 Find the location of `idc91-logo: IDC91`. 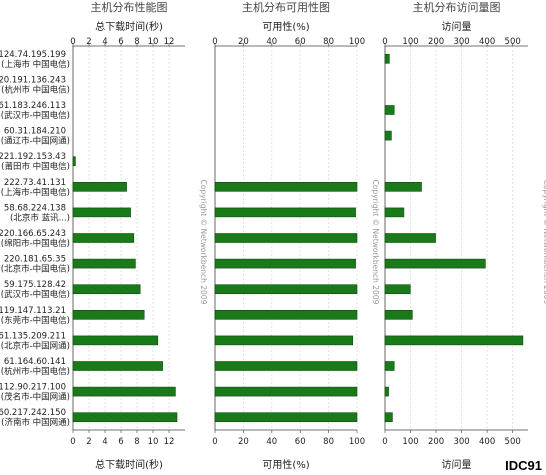

idc91-logo: IDC91 is located at coordinates (523, 465).